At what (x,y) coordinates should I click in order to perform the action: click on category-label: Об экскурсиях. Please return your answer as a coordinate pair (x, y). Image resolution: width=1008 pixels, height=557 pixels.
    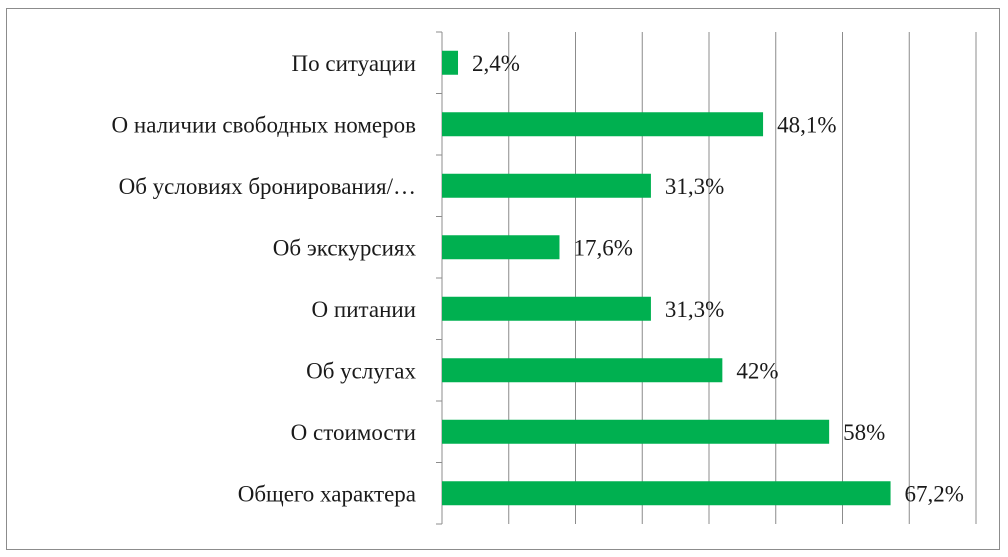
    Looking at the image, I should click on (345, 247).